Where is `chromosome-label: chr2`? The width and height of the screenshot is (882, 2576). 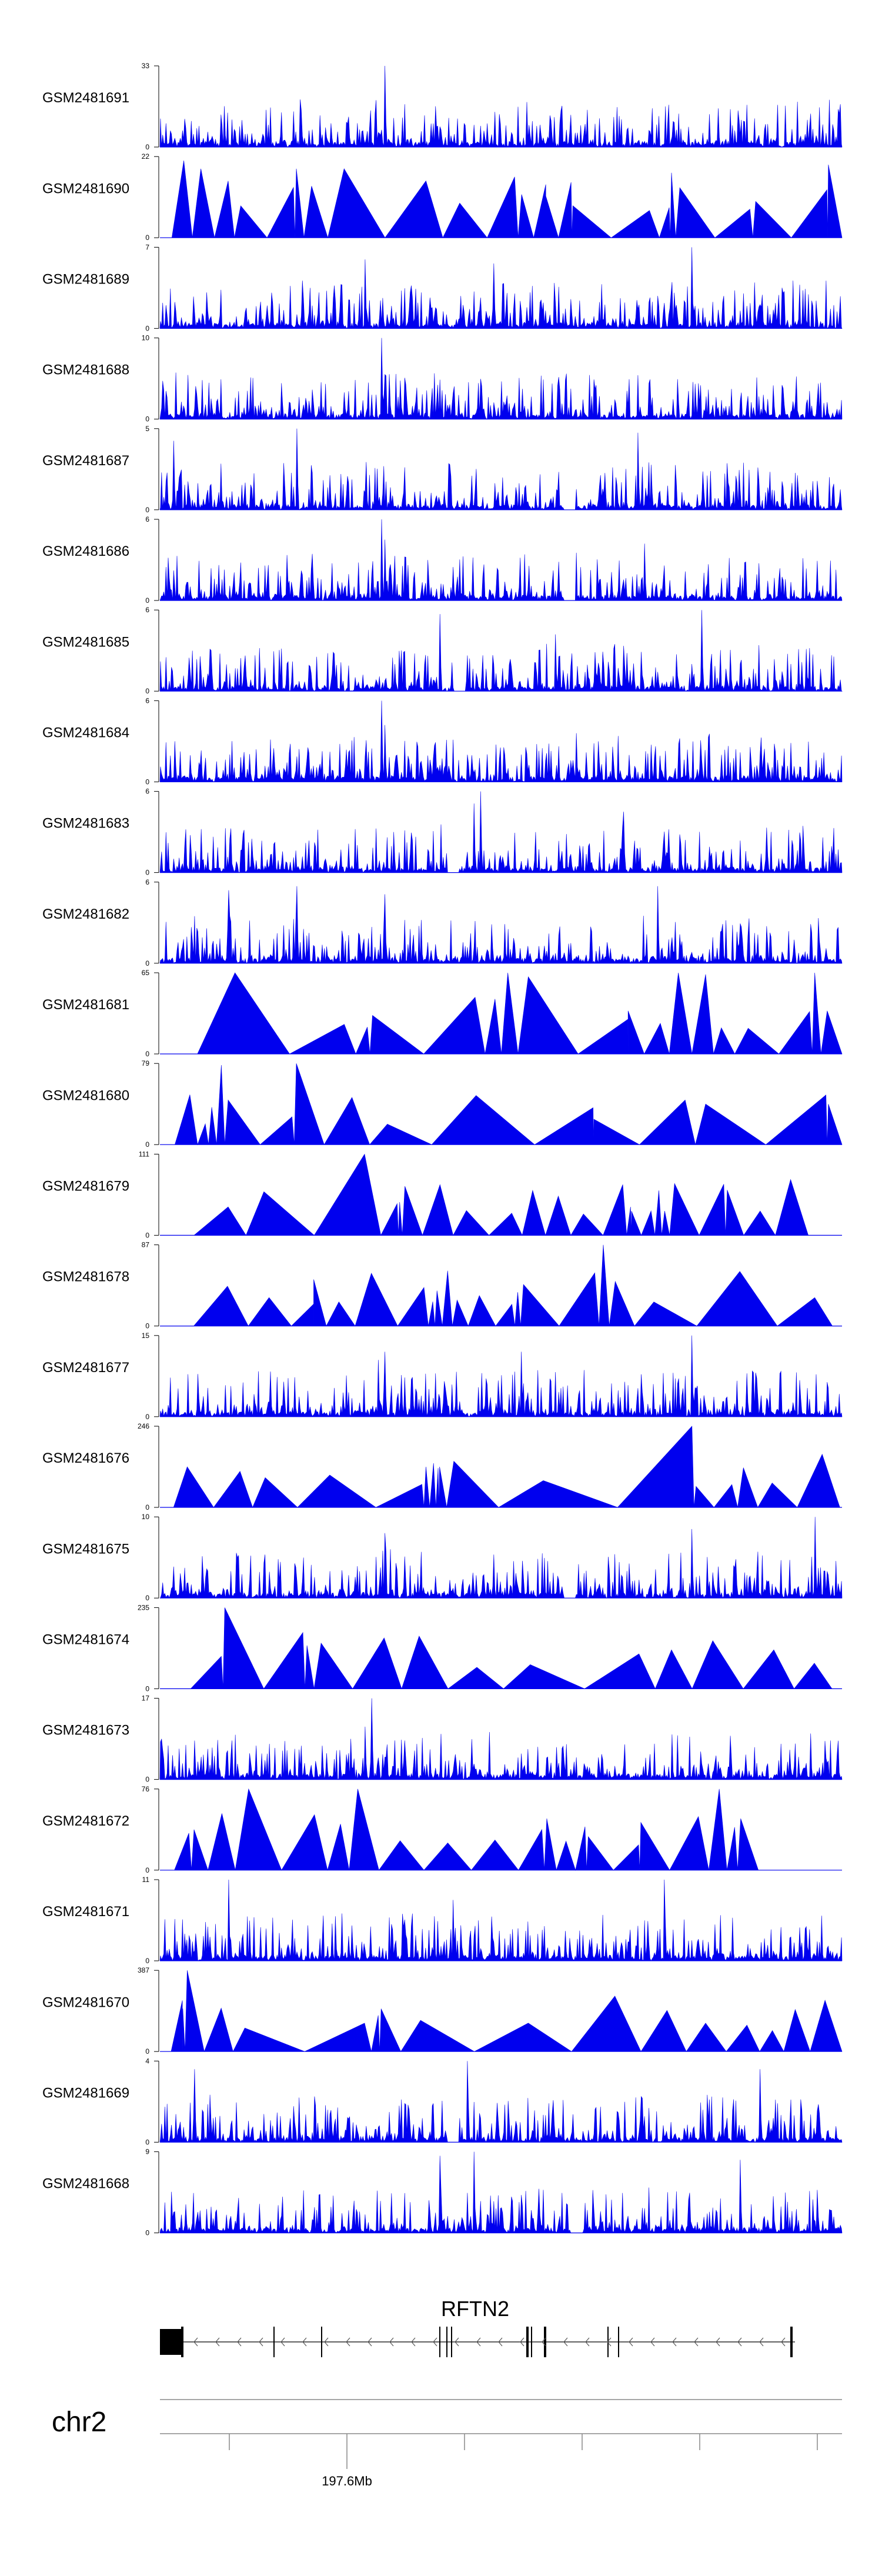
chromosome-label: chr2 is located at coordinates (79, 2422).